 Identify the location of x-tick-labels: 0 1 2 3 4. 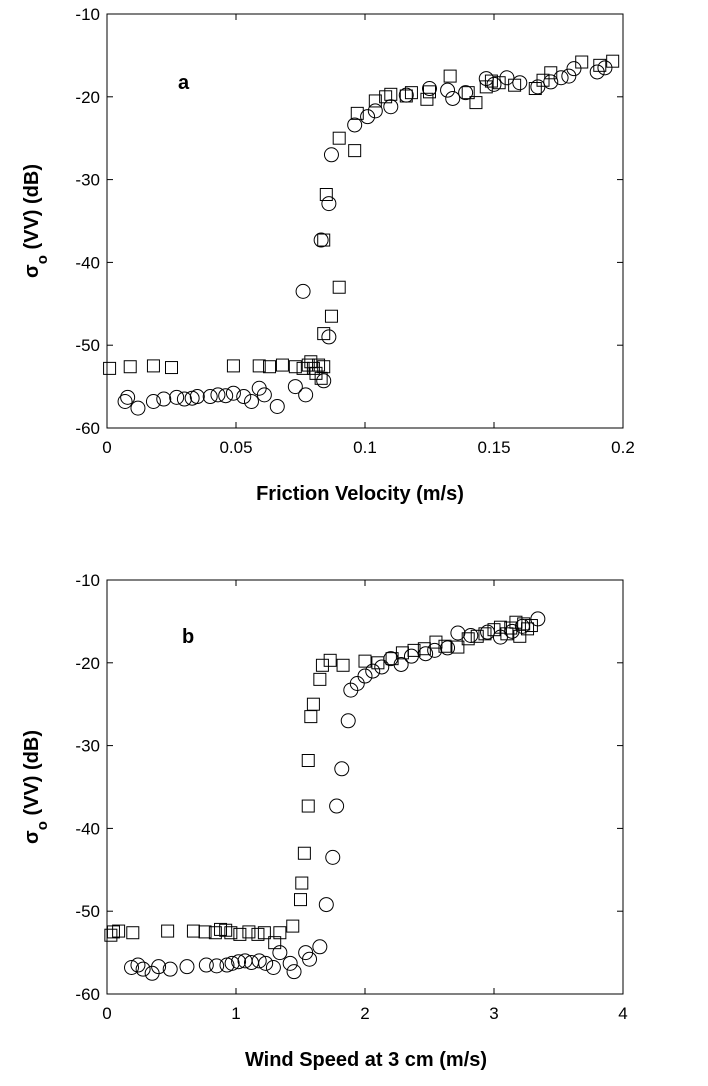
(364, 1013).